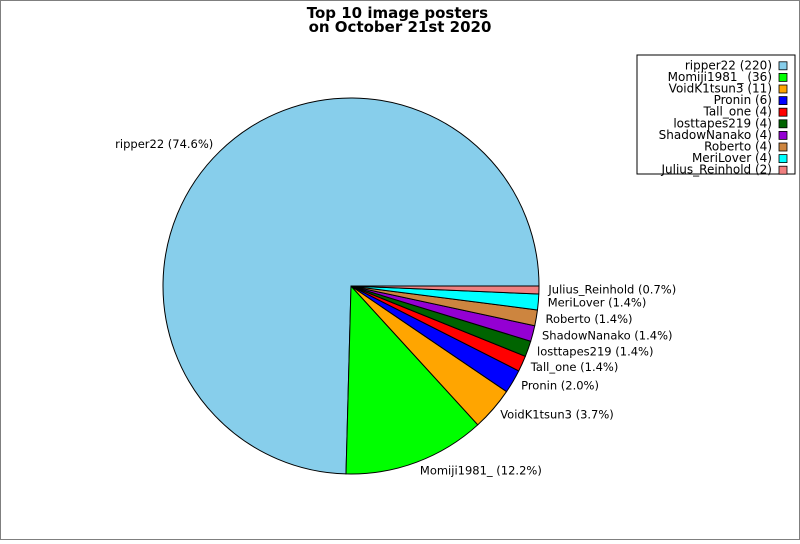 This screenshot has height=544, width=800. I want to click on legend-label: Tall_one (4), so click(737, 112).